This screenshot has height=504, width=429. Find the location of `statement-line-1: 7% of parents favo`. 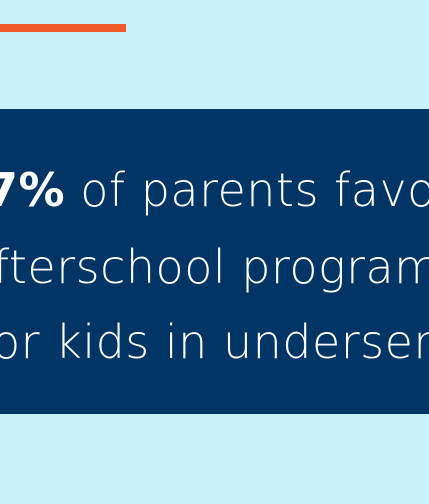

statement-line-1: 7% of parents favo is located at coordinates (214, 190).